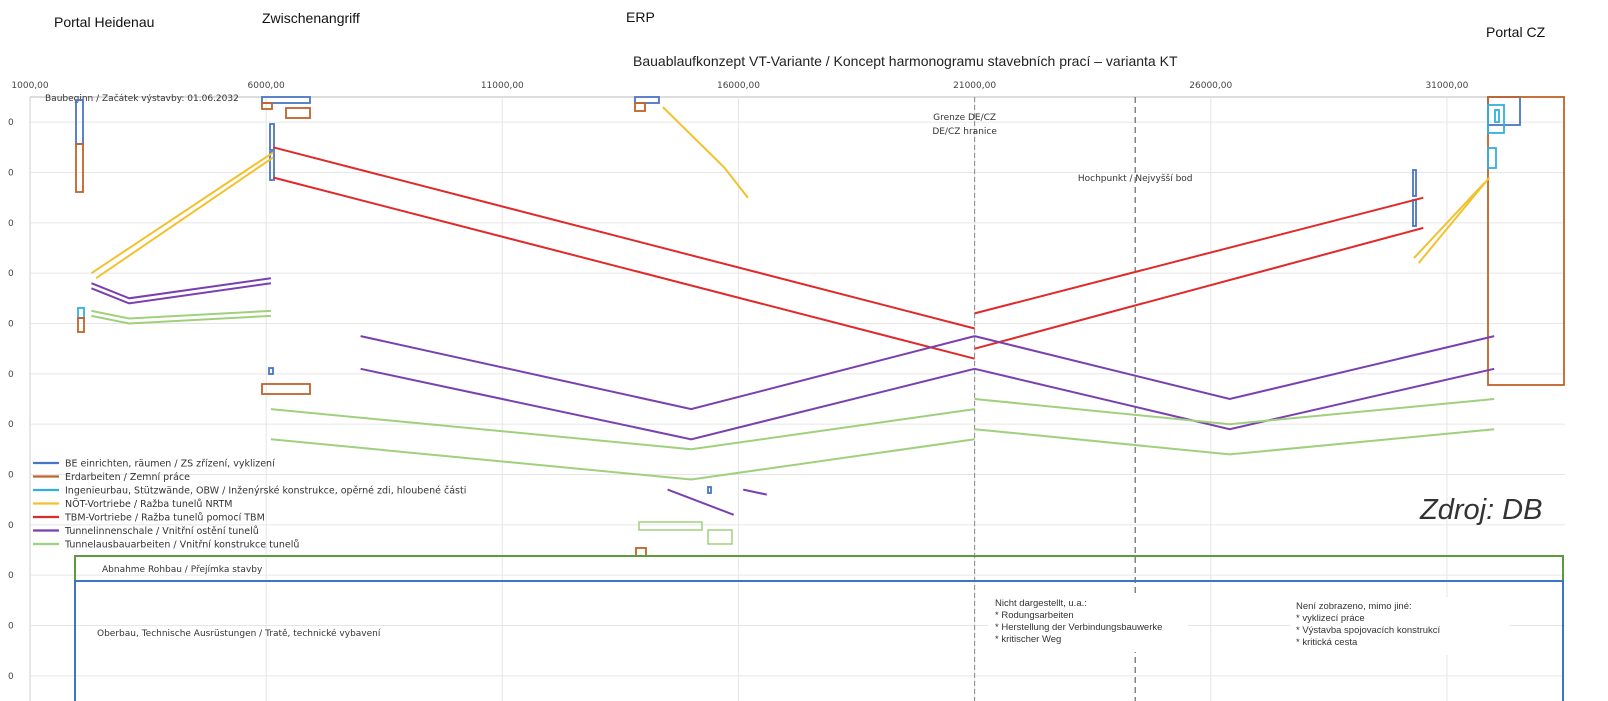 This screenshot has height=701, width=1608. What do you see at coordinates (1354, 606) in the screenshot?
I see `note-cz-line: Není zobrazeno, mimo jiné:` at bounding box center [1354, 606].